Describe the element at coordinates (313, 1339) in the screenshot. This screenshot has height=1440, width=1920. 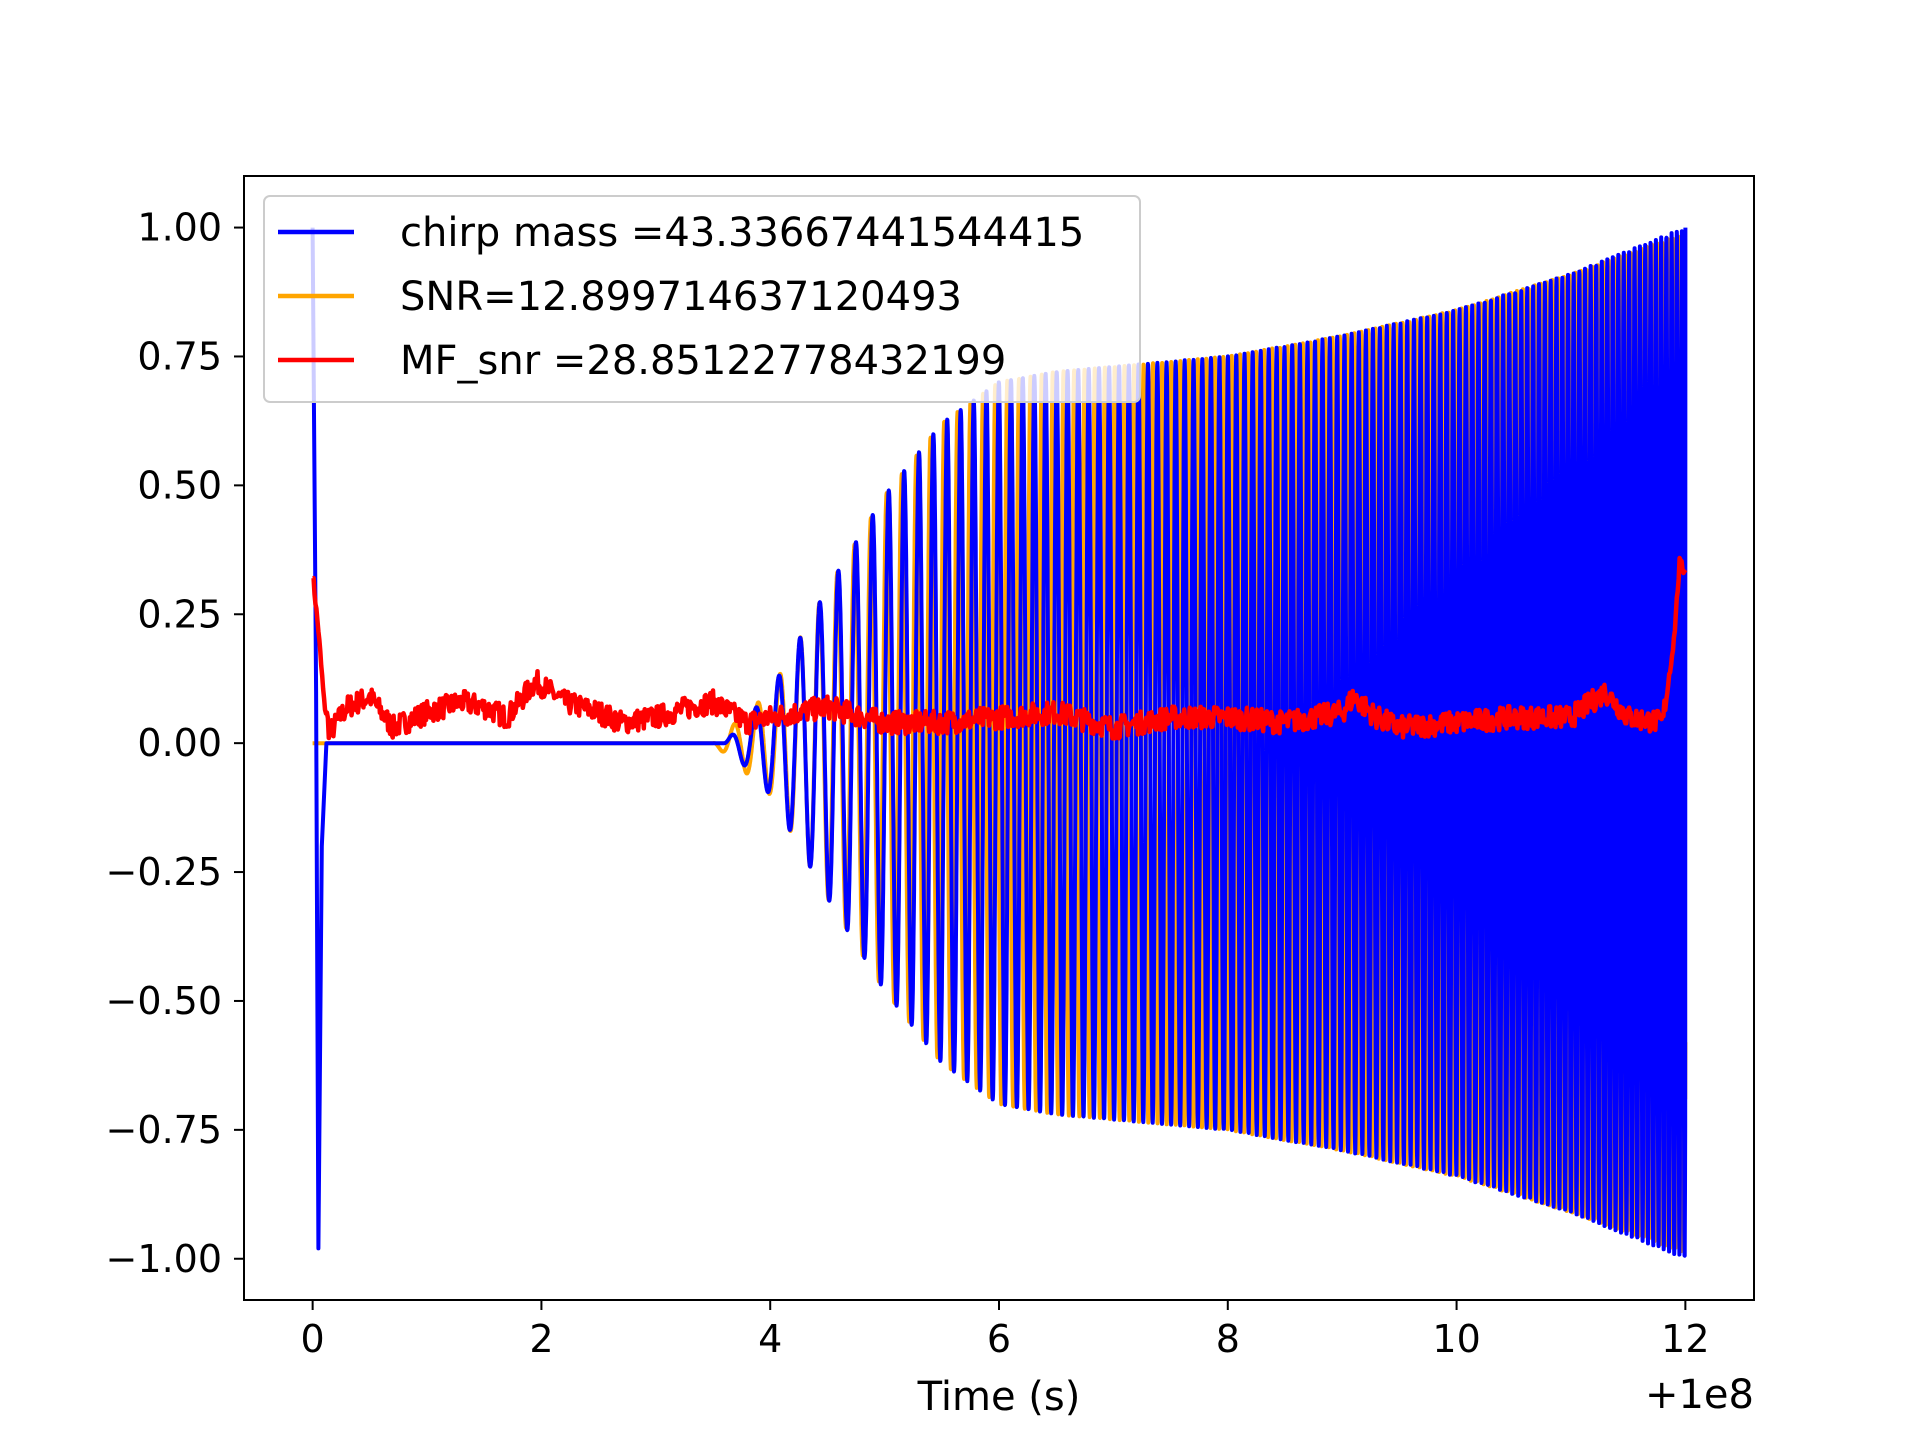
I see `x-tick-label: 0` at that location.